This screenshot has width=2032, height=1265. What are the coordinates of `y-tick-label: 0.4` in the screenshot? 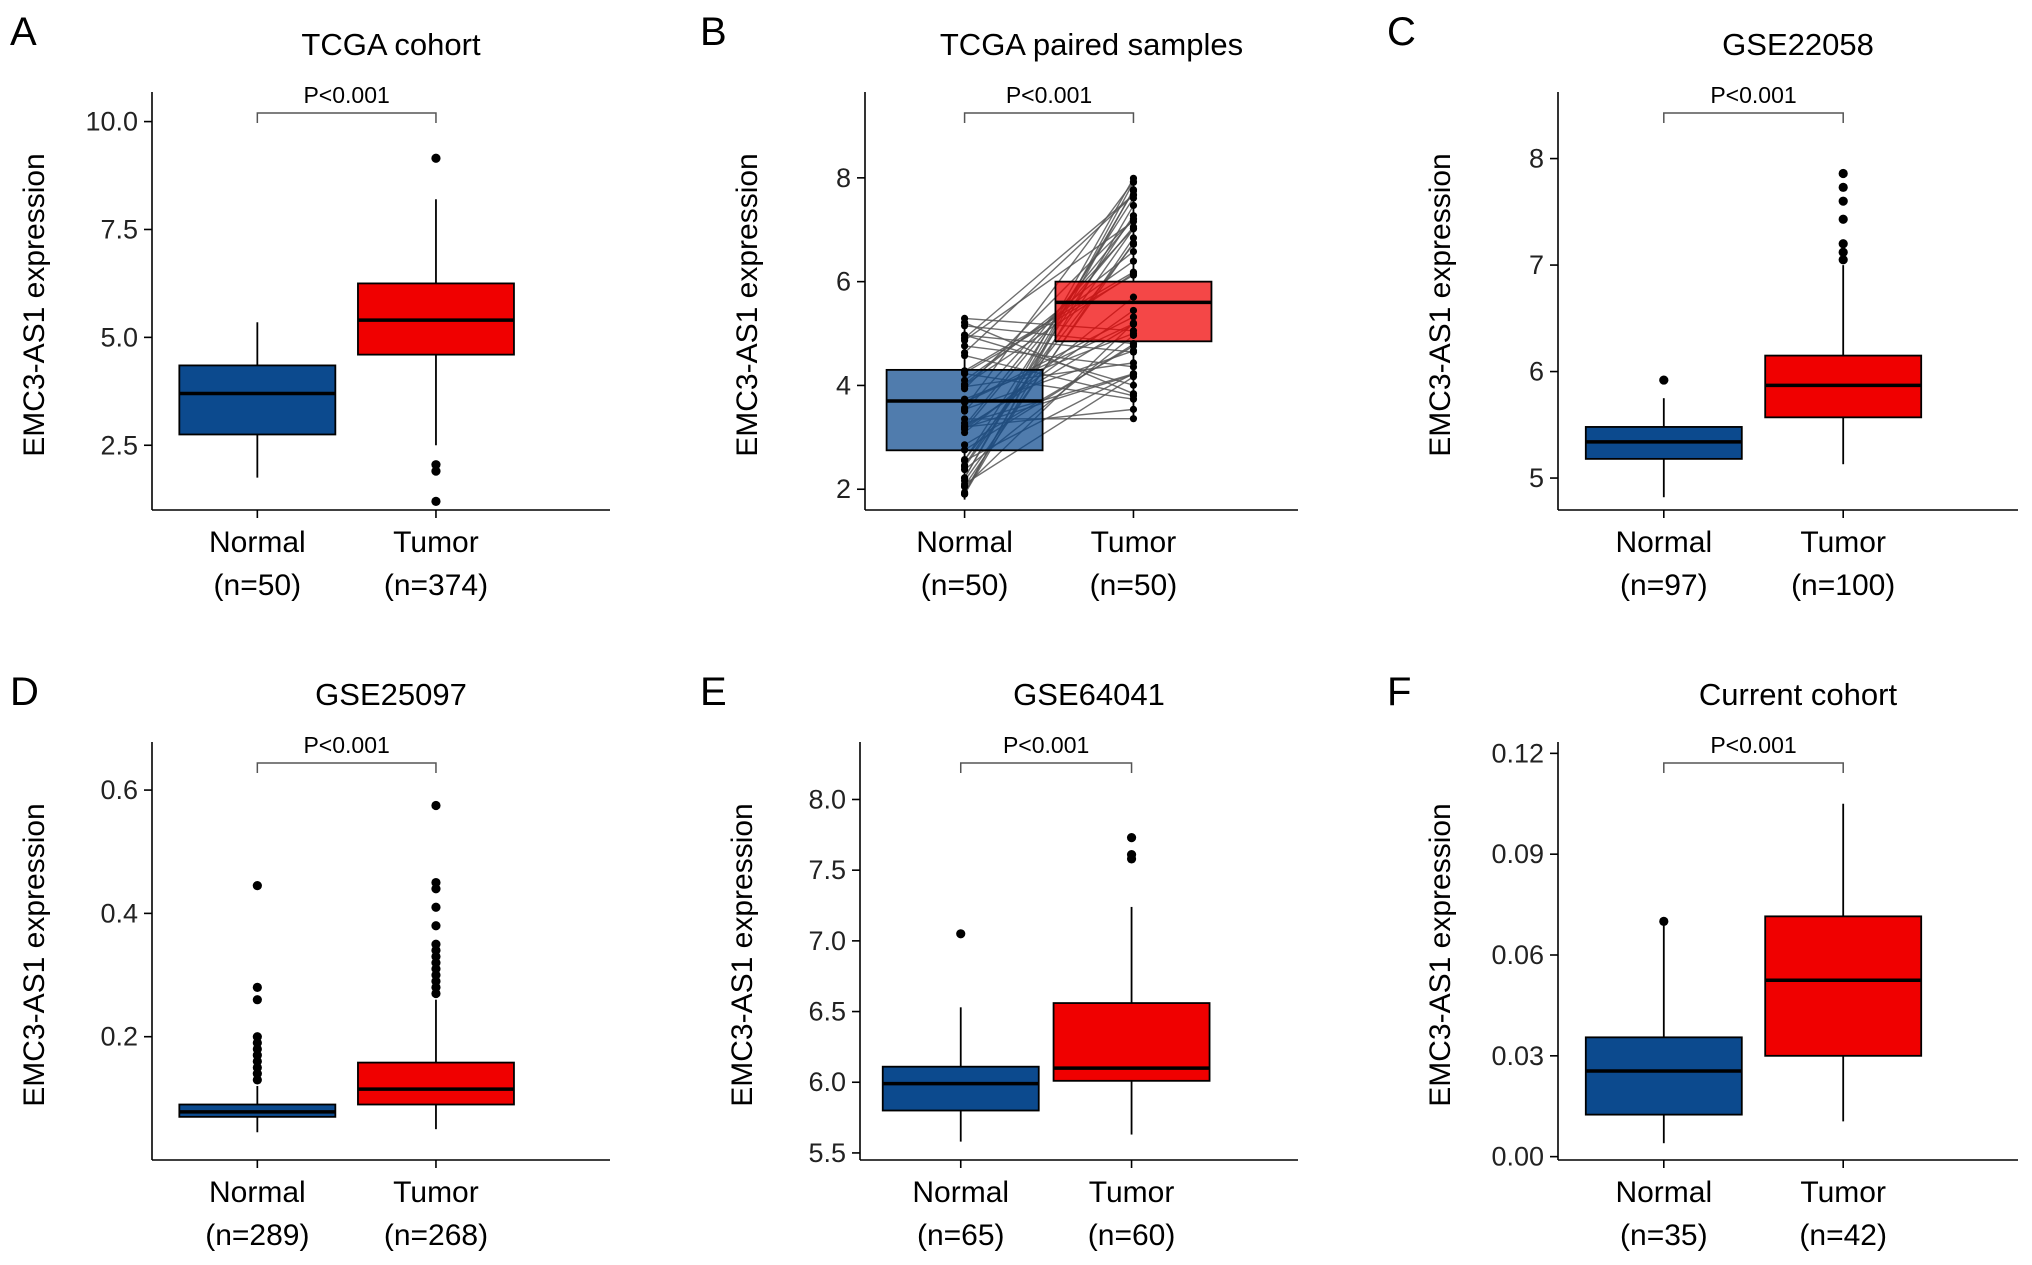 It's located at (119, 913).